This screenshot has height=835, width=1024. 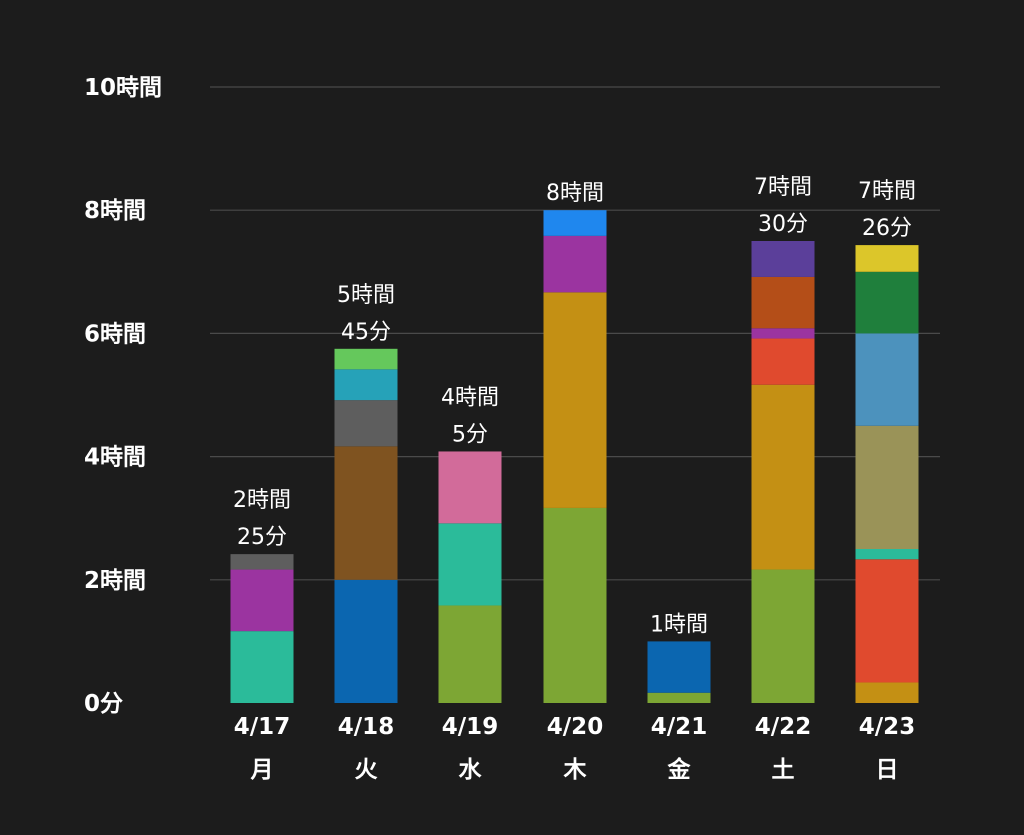 What do you see at coordinates (679, 769) in the screenshot?
I see `x-tick-weekday: 金` at bounding box center [679, 769].